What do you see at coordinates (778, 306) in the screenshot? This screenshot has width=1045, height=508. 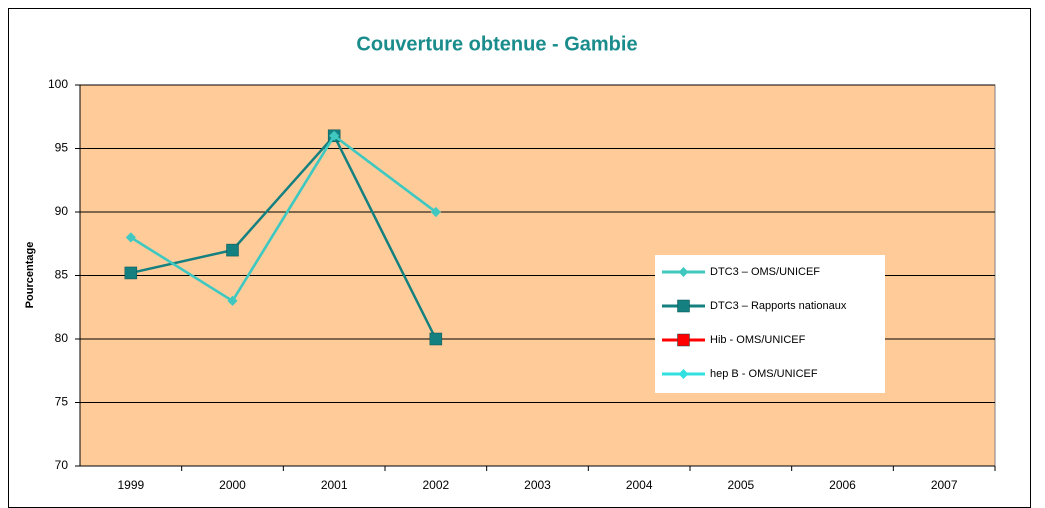 I see `legend-label: DTC3 – Rapports nationaux` at bounding box center [778, 306].